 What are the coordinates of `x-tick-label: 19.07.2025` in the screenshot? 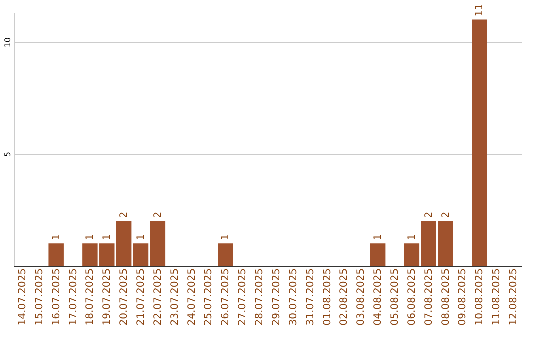 It's located at (108, 297).